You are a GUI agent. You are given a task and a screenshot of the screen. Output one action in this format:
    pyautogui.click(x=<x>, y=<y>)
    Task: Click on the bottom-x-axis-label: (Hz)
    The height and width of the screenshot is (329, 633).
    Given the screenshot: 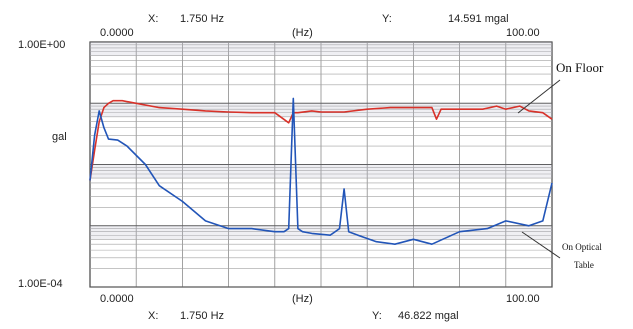 What is the action you would take?
    pyautogui.click(x=302, y=299)
    